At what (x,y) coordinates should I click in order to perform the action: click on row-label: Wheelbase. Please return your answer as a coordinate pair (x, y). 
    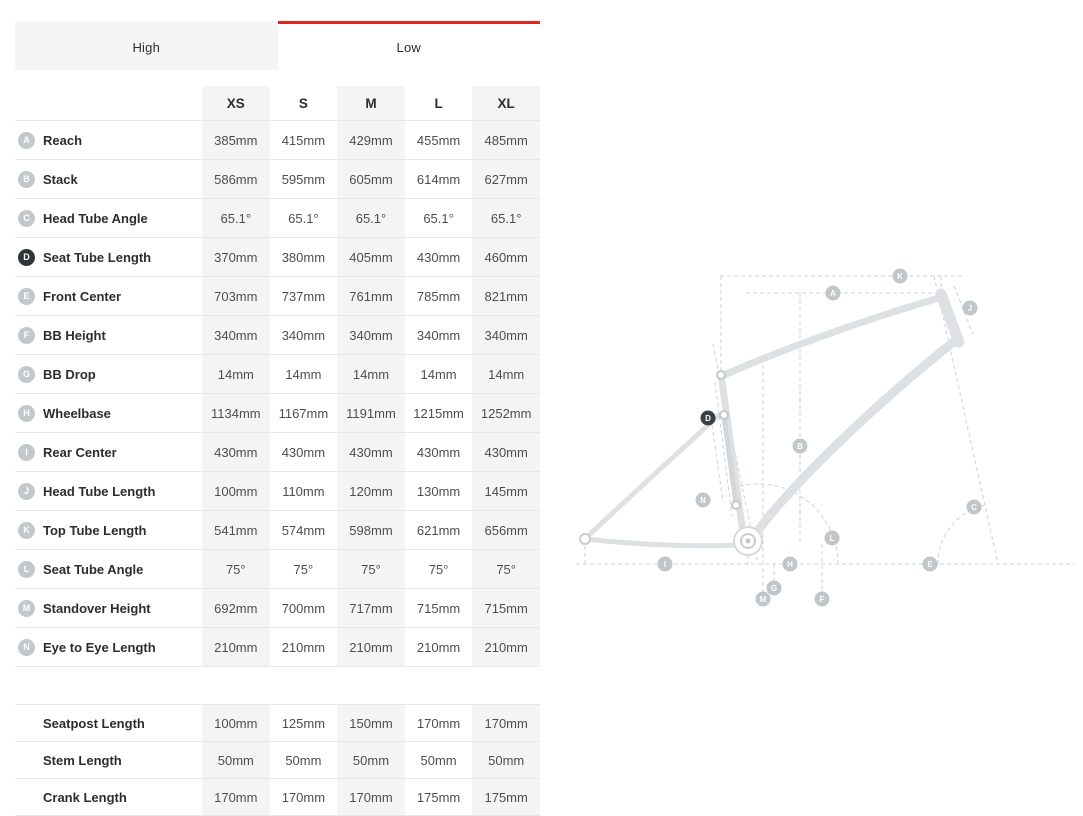
    Looking at the image, I should click on (77, 413).